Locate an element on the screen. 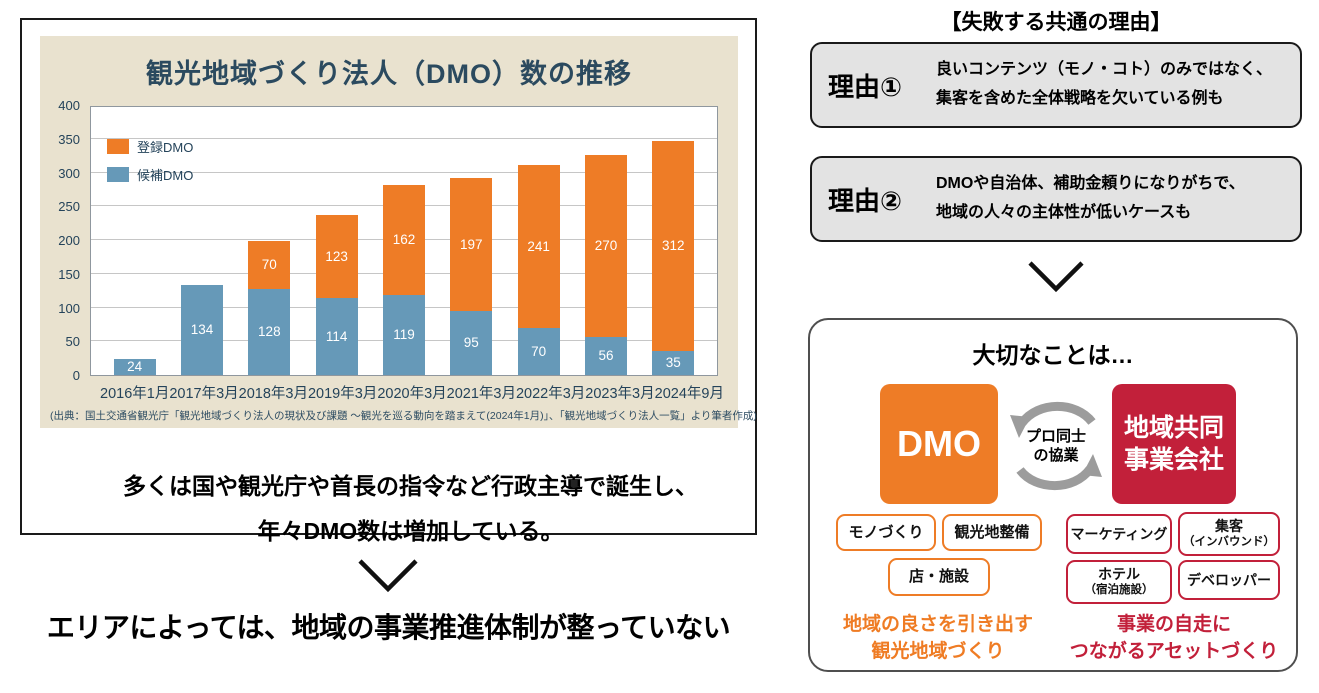  company-line1: 地域共同 is located at coordinates (1173, 427).